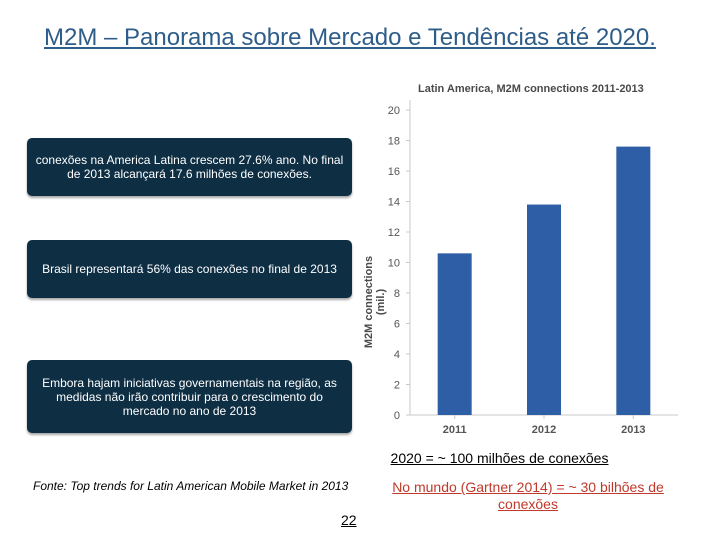 The width and height of the screenshot is (720, 540). I want to click on x-tick-label: 2012, so click(544, 430).